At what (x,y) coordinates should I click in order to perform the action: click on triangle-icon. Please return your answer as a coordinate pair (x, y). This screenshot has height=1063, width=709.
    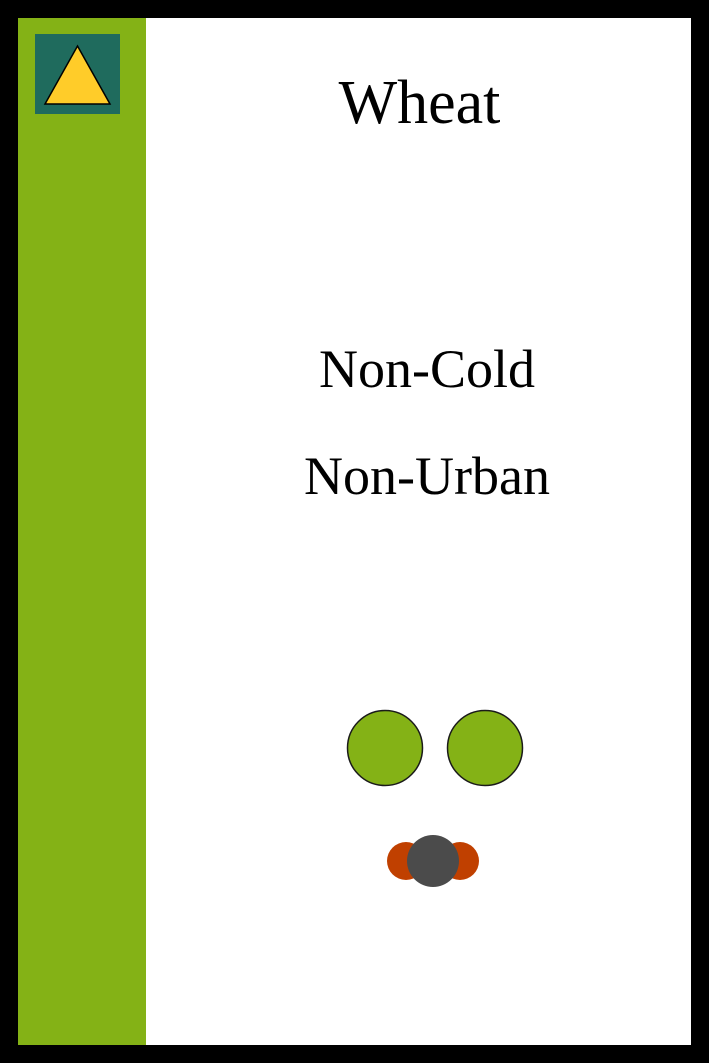
    Looking at the image, I should click on (77, 74).